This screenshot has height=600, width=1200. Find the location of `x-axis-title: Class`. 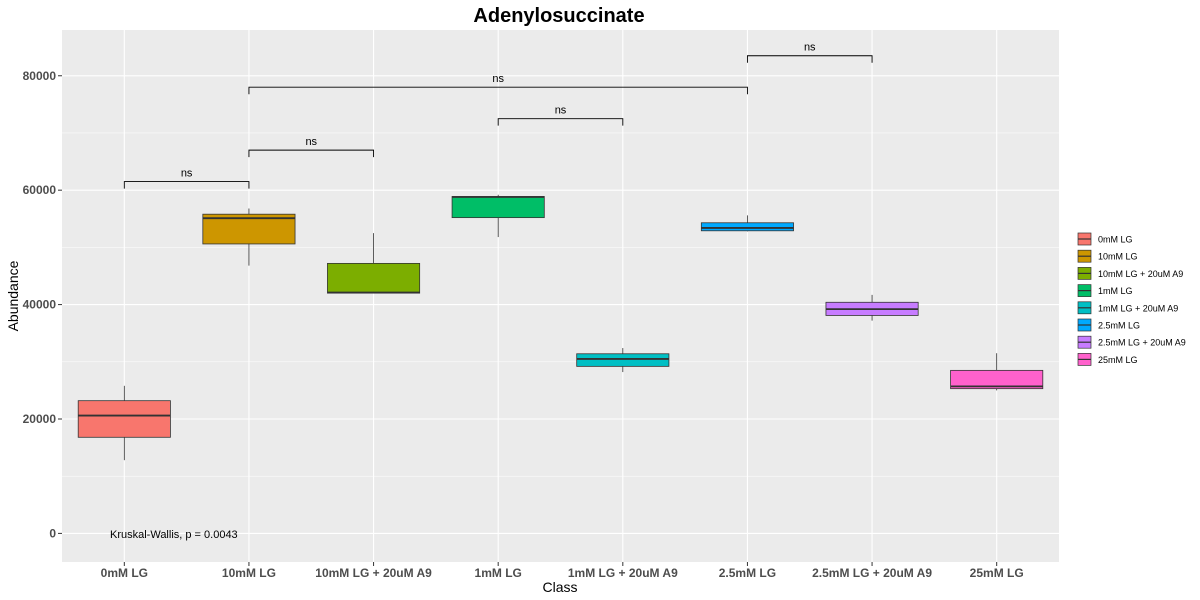

x-axis-title: Class is located at coordinates (559, 587).